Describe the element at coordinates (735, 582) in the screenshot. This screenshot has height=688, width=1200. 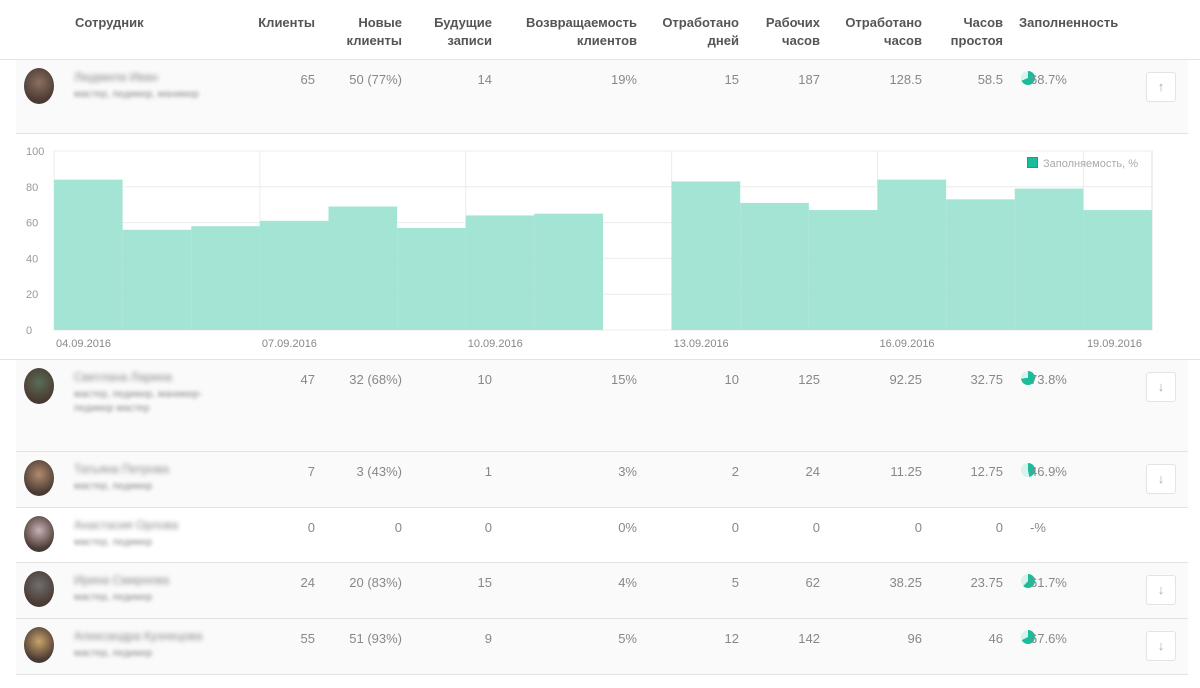
I see `cell-days: 5` at that location.